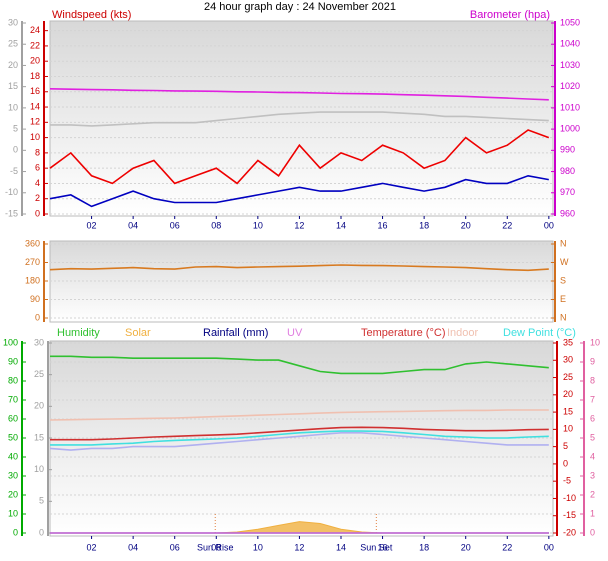 The height and width of the screenshot is (561, 608). Describe the element at coordinates (570, 44) in the screenshot. I see `y2-tick-label: 1040` at that location.